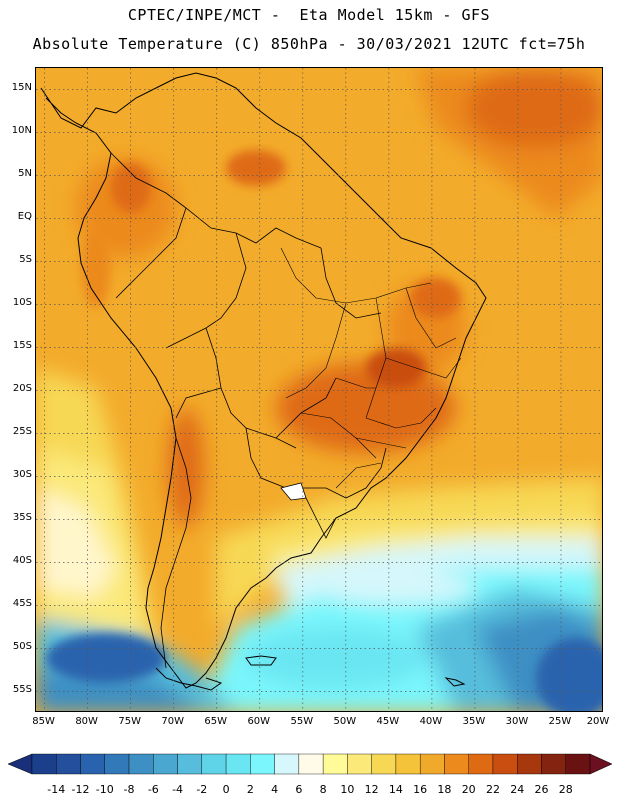  I want to click on colorbar-label: 14, so click(395, 789).